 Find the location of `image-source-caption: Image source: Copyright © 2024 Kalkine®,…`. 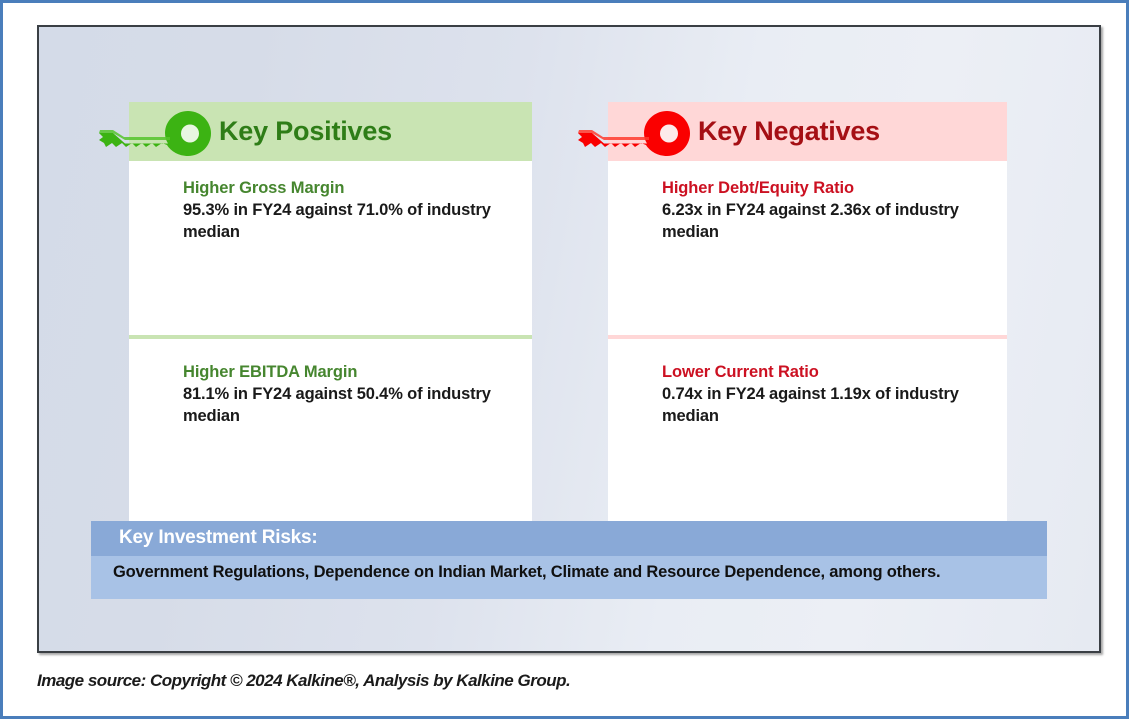

image-source-caption: Image source: Copyright © 2024 Kalkine®,… is located at coordinates (304, 680).